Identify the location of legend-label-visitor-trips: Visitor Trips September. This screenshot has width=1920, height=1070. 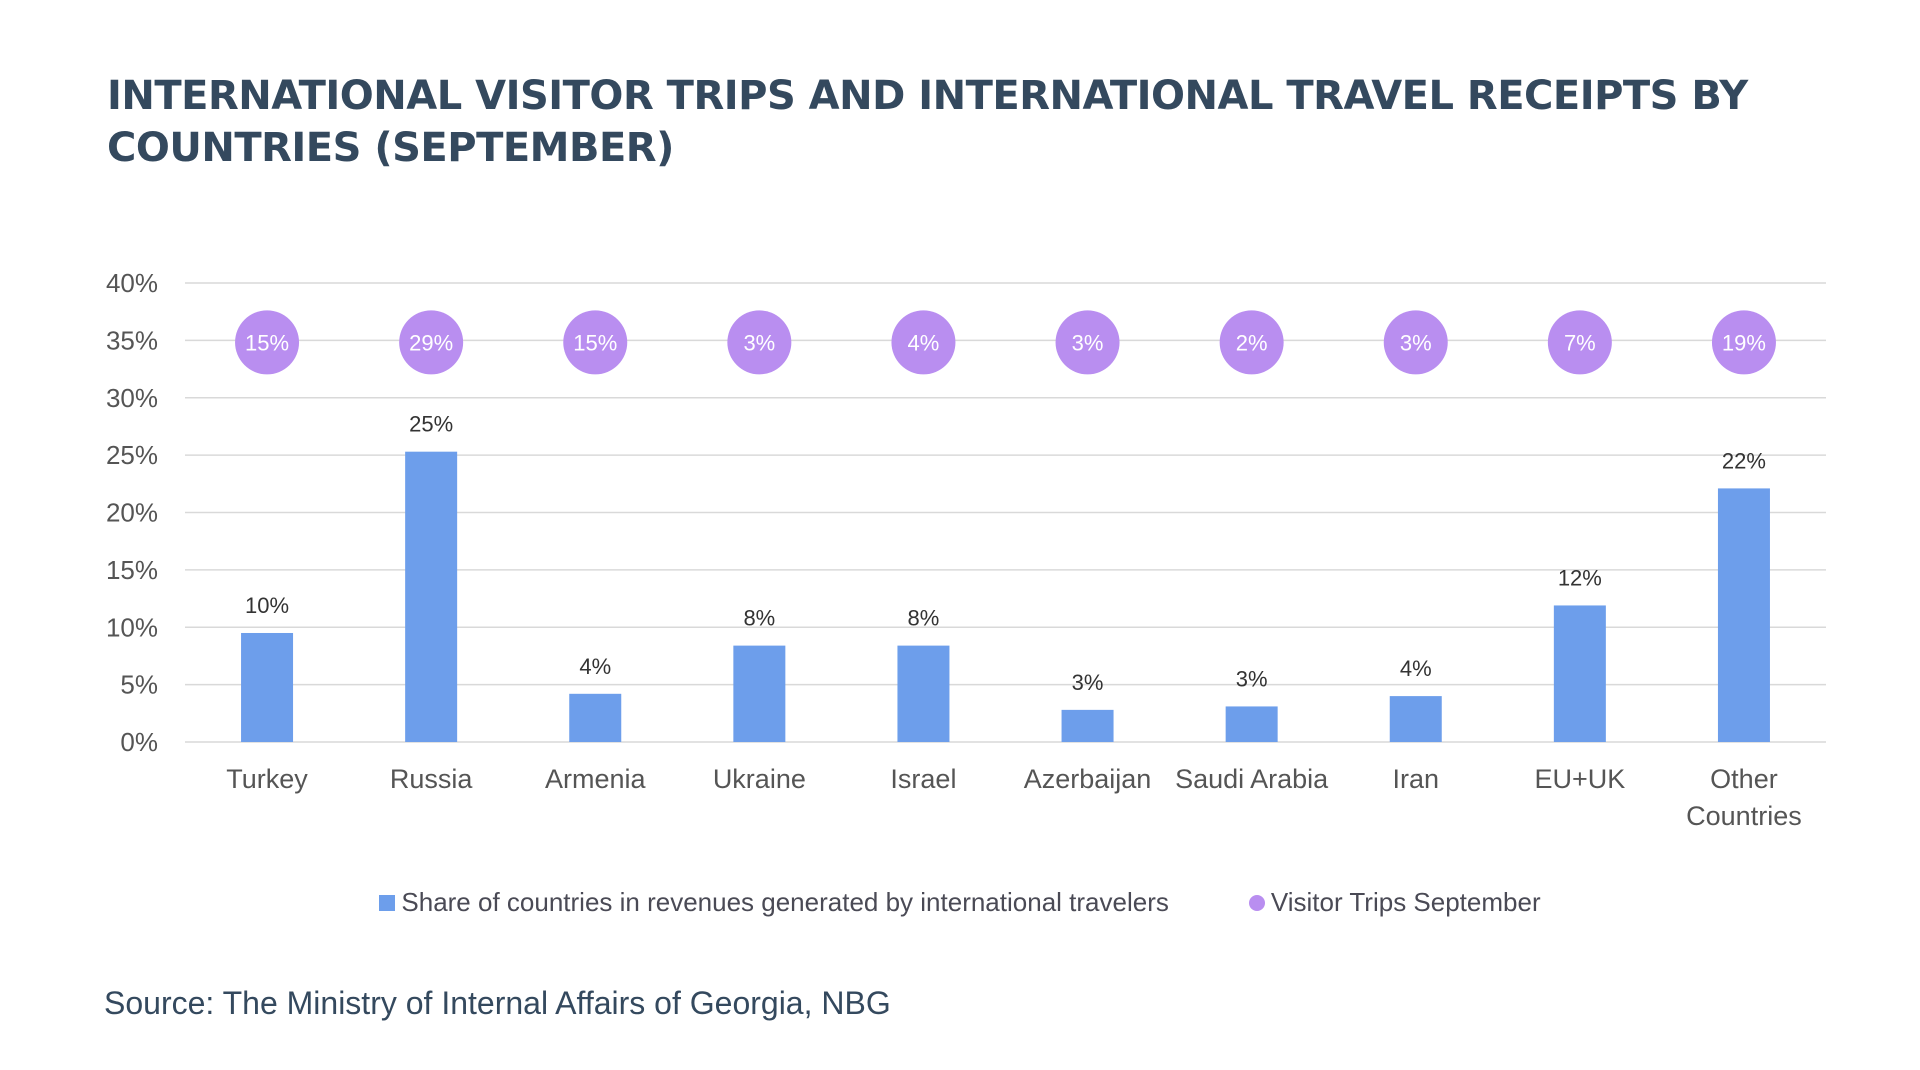
(1405, 902).